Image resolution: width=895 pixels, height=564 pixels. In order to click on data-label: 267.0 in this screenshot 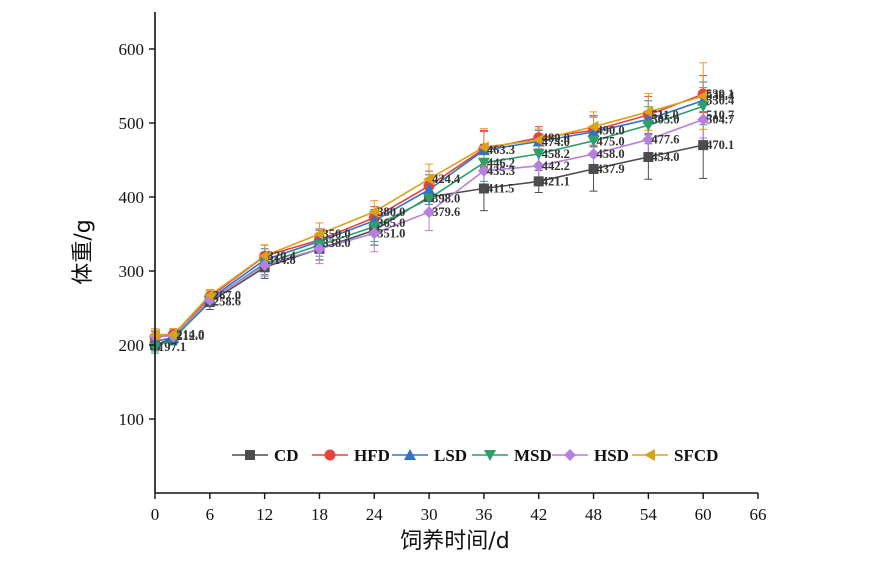, I will do `click(227, 295)`.